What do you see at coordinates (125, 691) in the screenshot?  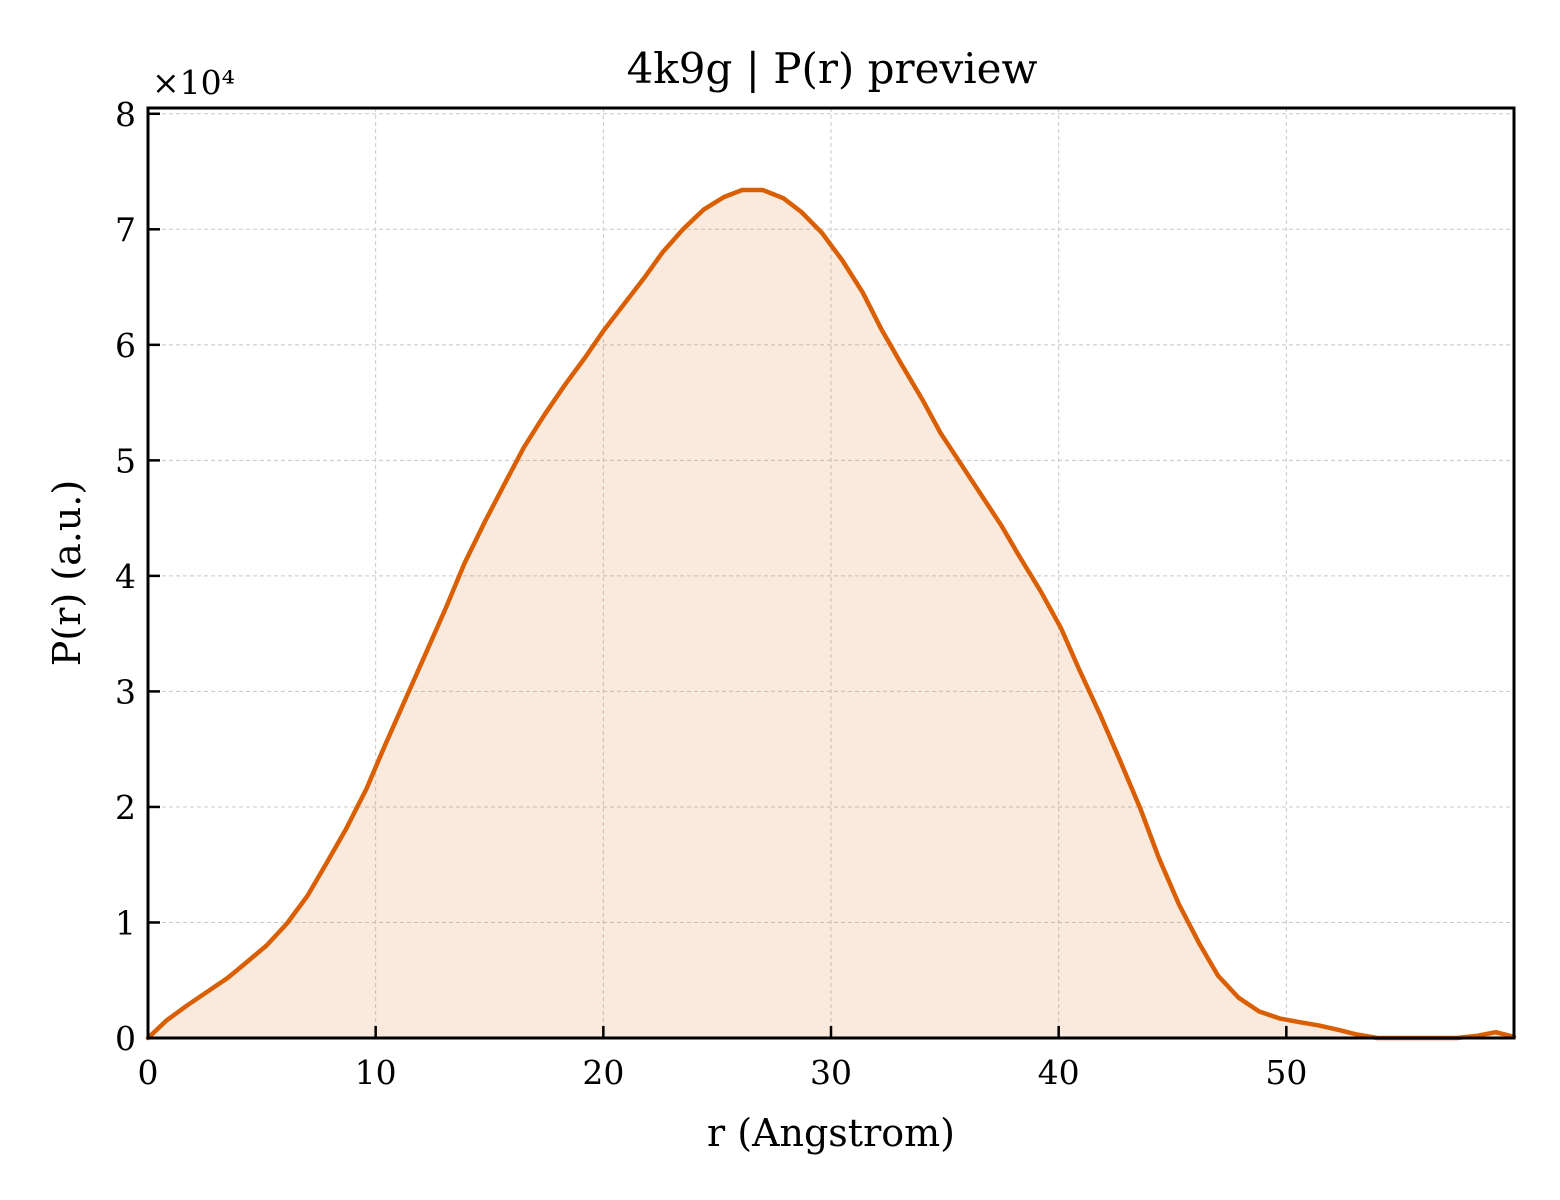 I see `y-tick-label: 3` at bounding box center [125, 691].